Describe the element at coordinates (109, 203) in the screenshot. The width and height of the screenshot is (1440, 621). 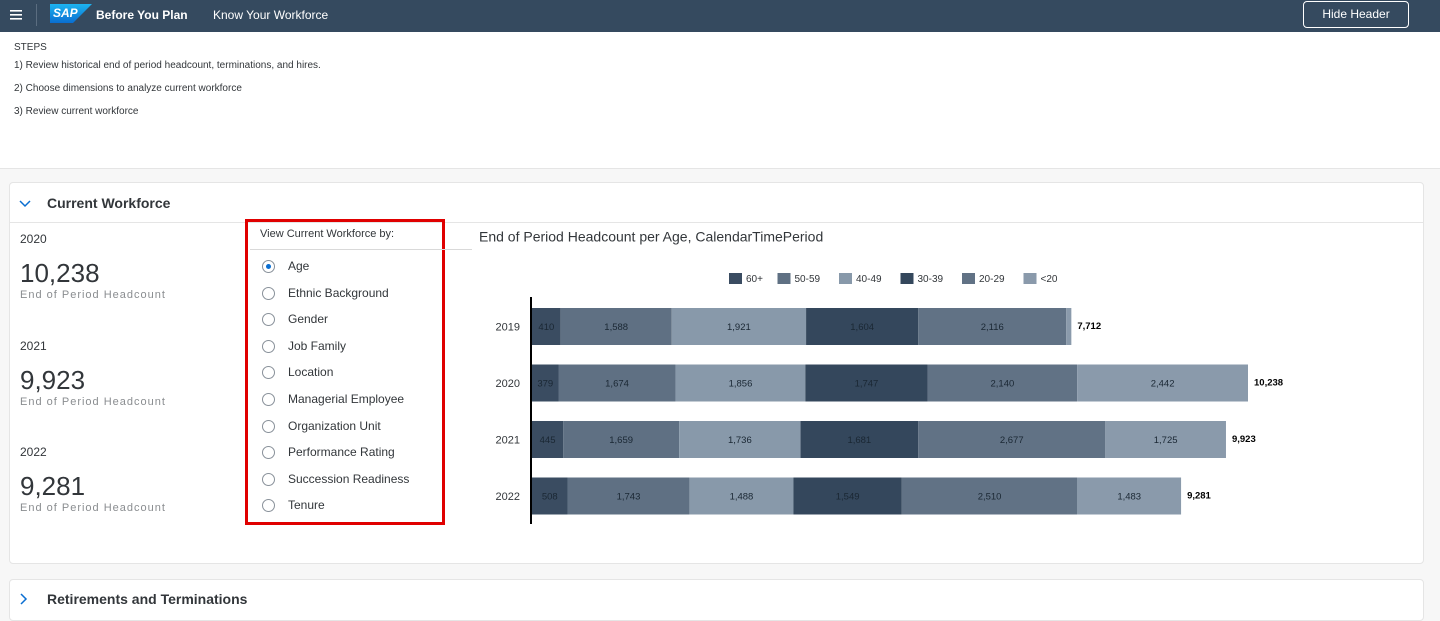
I see `panel-title: Current Workforce` at that location.